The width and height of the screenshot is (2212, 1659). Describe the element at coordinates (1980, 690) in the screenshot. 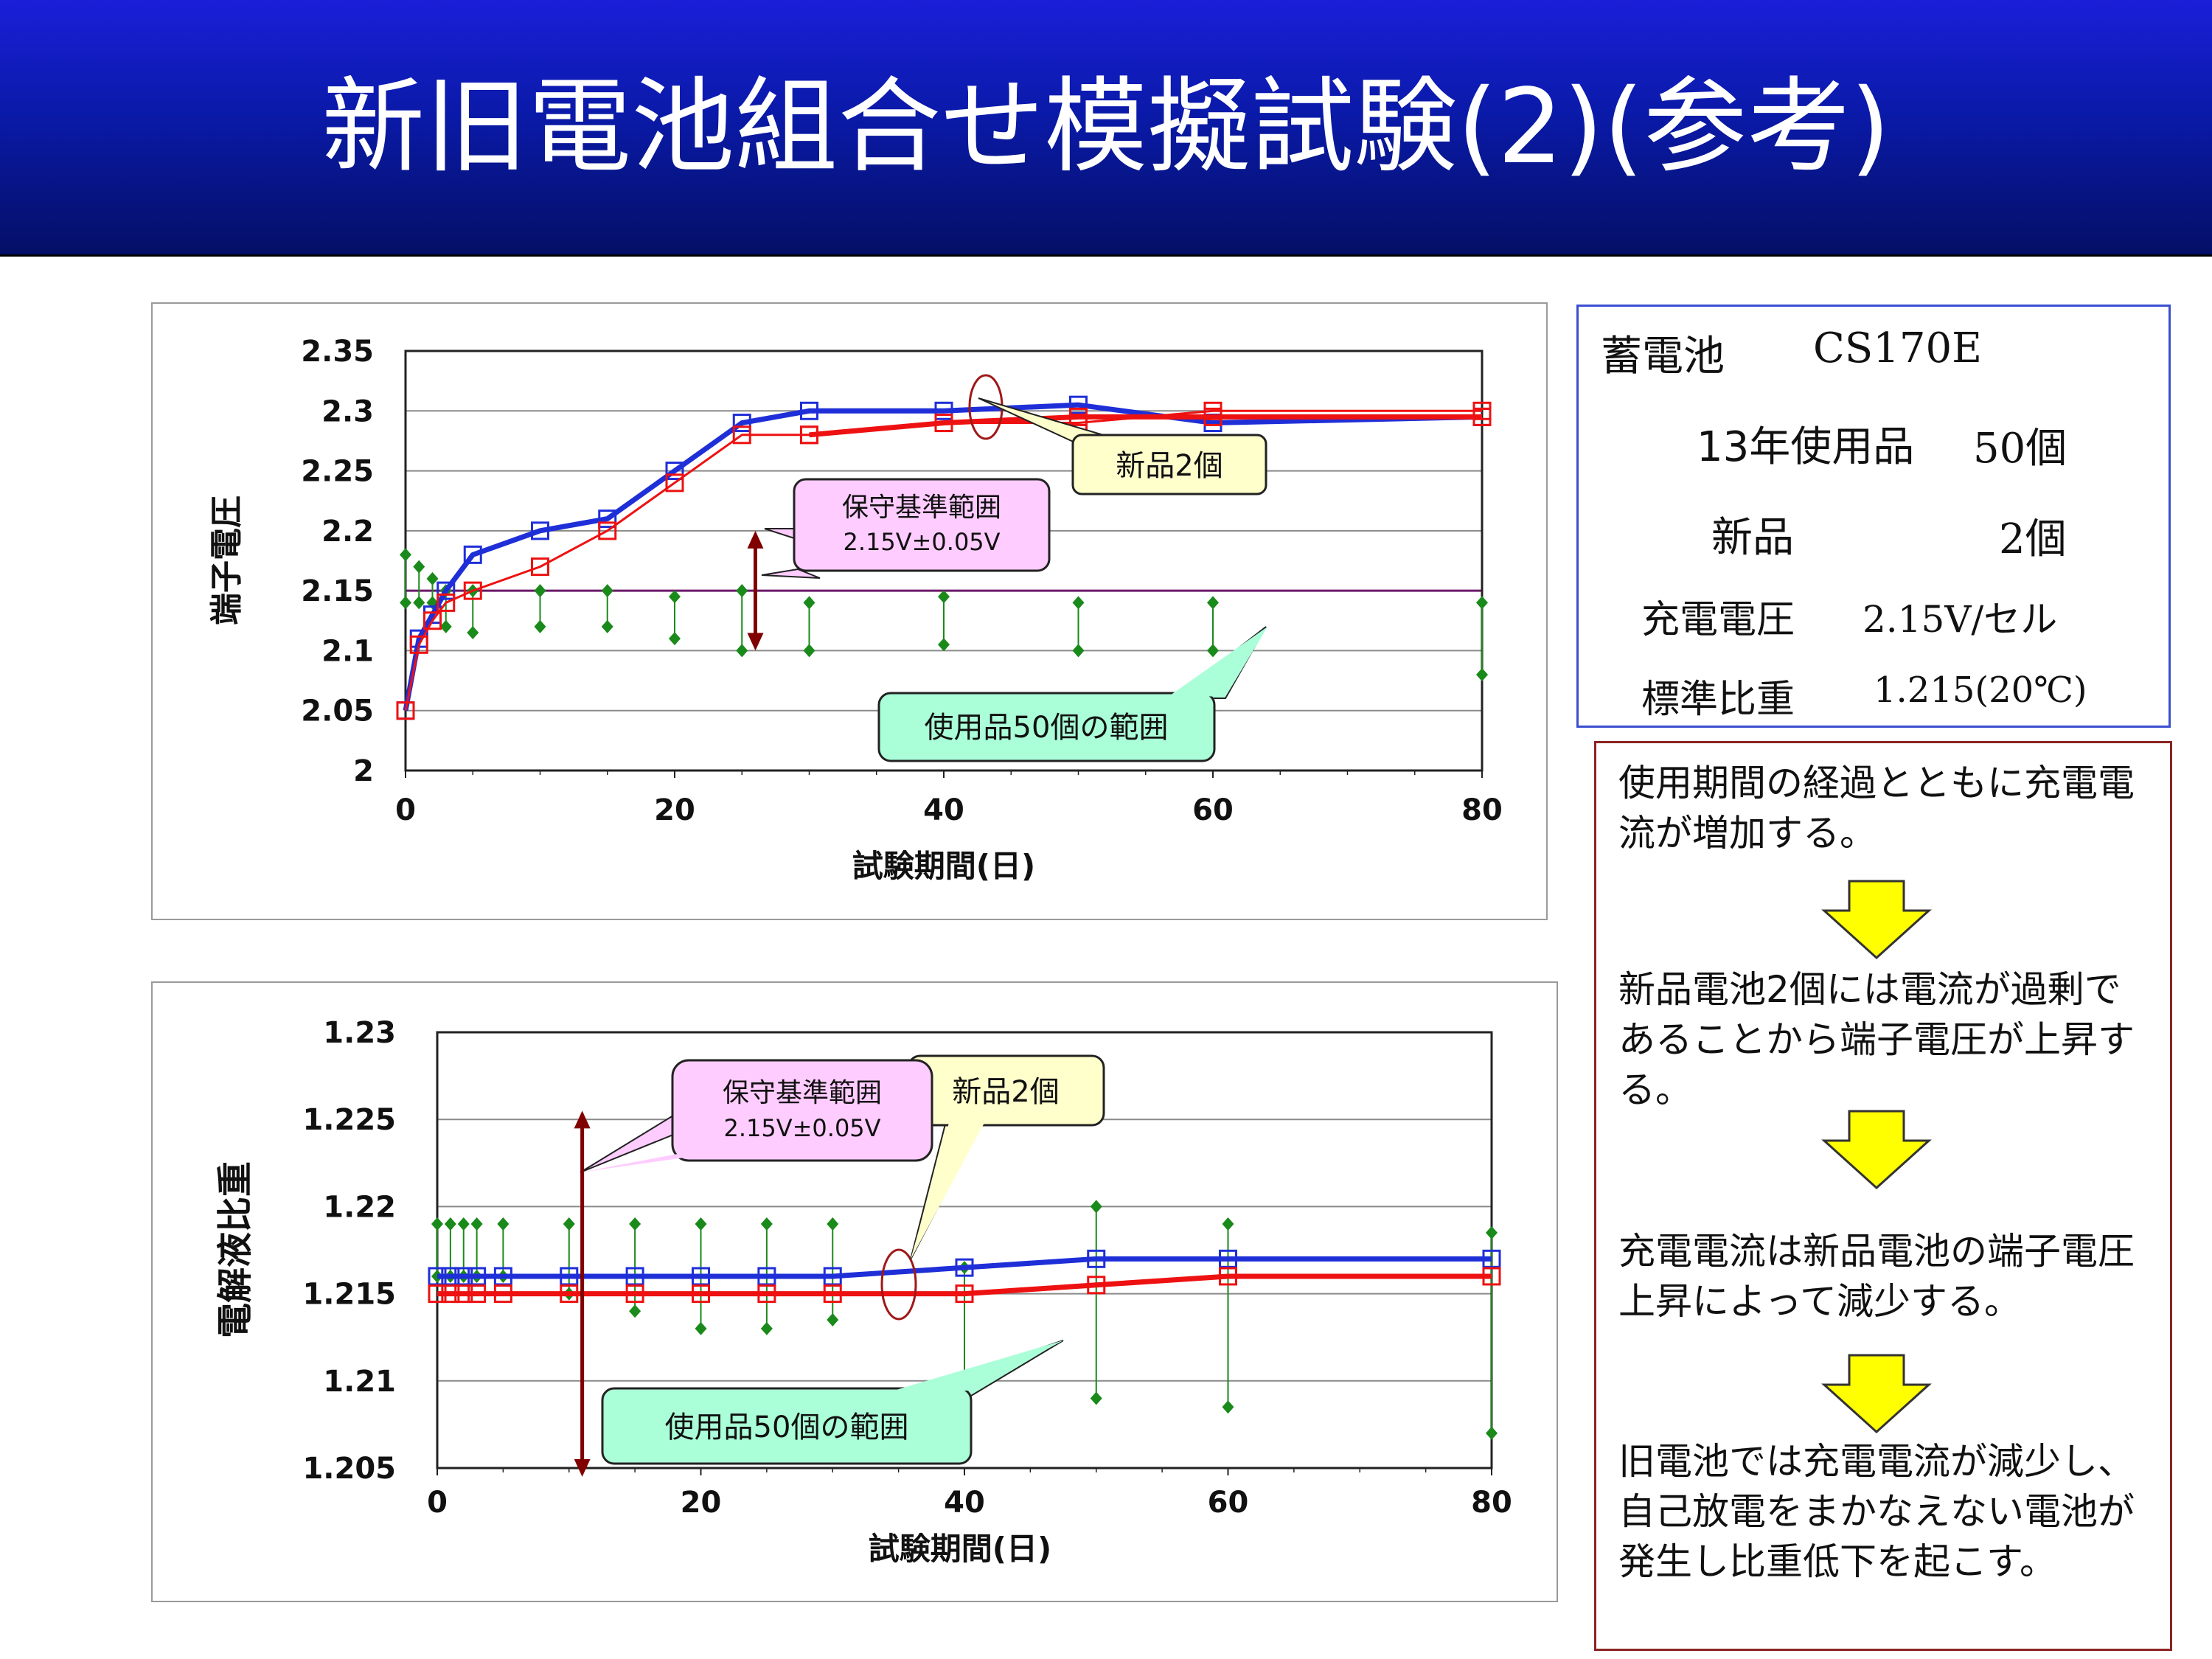

I see `gravity-value: 1.215(20℃)` at that location.